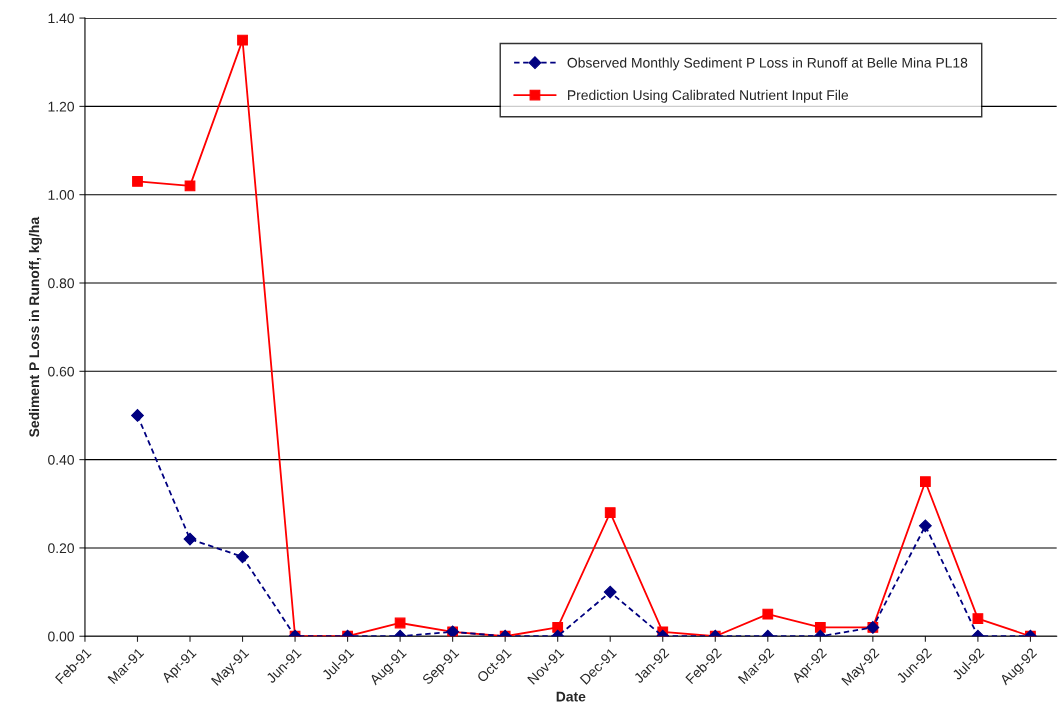  I want to click on y-tick-label: 0.00, so click(61, 636).